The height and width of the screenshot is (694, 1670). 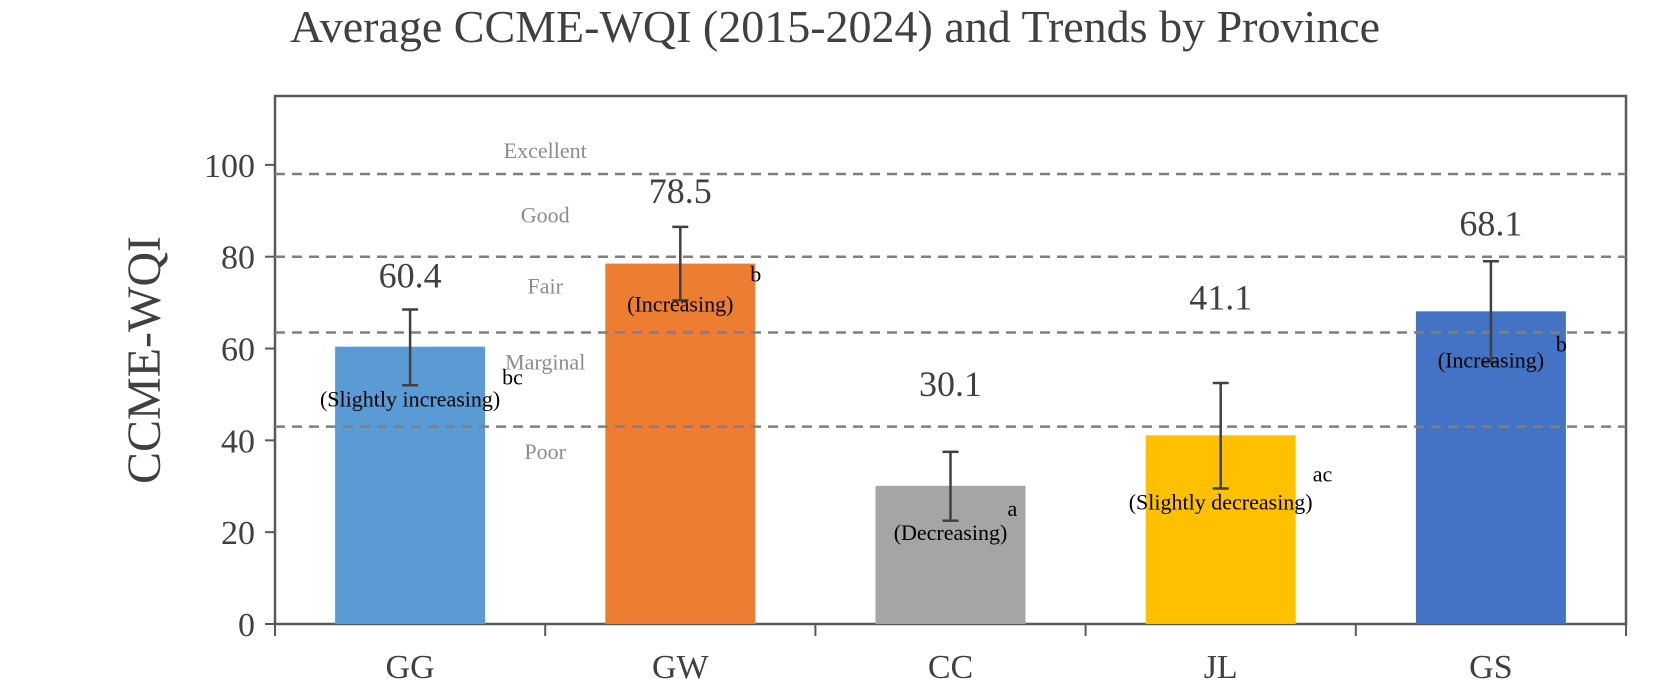 What do you see at coordinates (246, 625) in the screenshot?
I see `y-tick-label: 0` at bounding box center [246, 625].